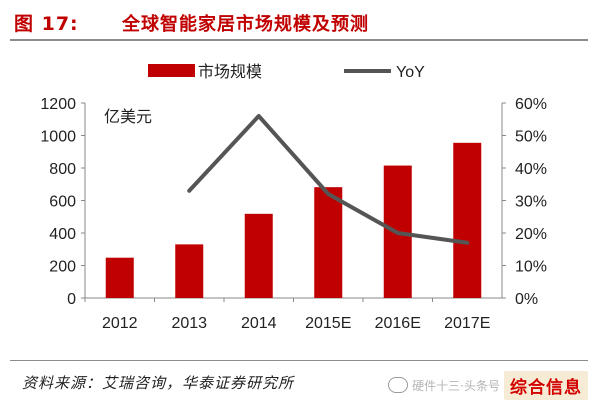 The height and width of the screenshot is (403, 594). Describe the element at coordinates (120, 323) in the screenshot. I see `x-tick-label: 2012` at that location.